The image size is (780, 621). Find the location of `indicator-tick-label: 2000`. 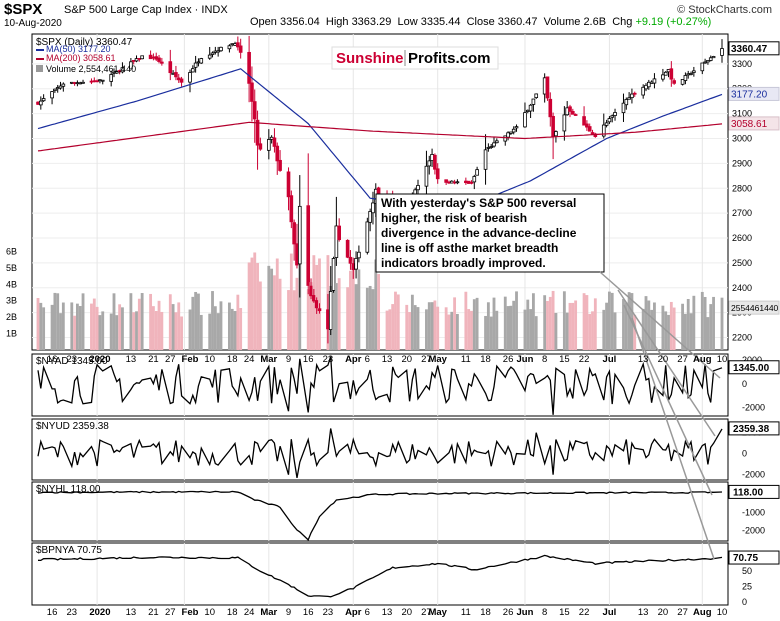

indicator-tick-label: 2000 is located at coordinates (752, 360).